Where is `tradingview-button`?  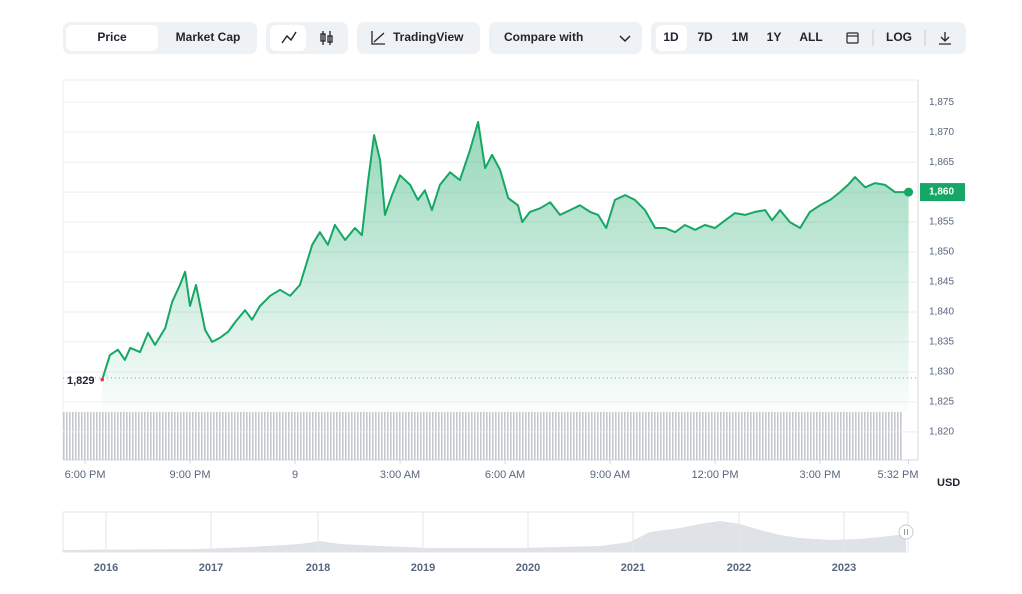 tradingview-button is located at coordinates (418, 38).